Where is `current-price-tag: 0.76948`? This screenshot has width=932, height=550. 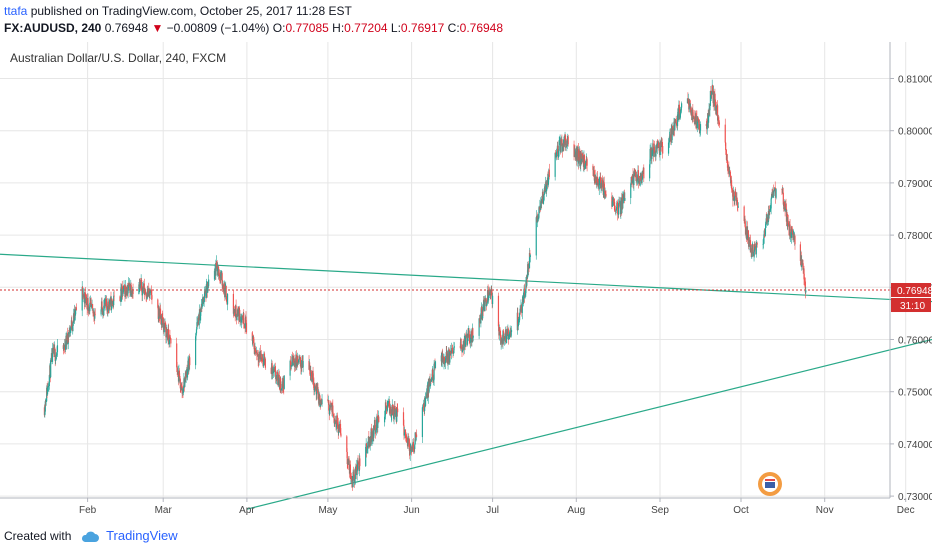
current-price-tag: 0.76948 is located at coordinates (914, 291).